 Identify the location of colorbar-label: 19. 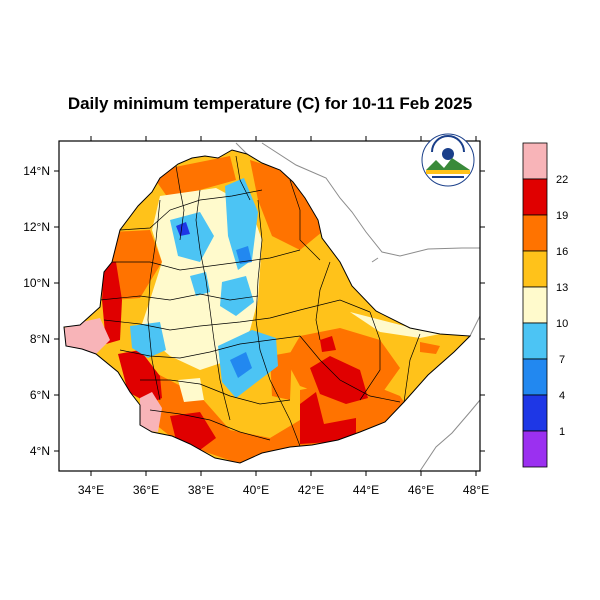
(562, 216).